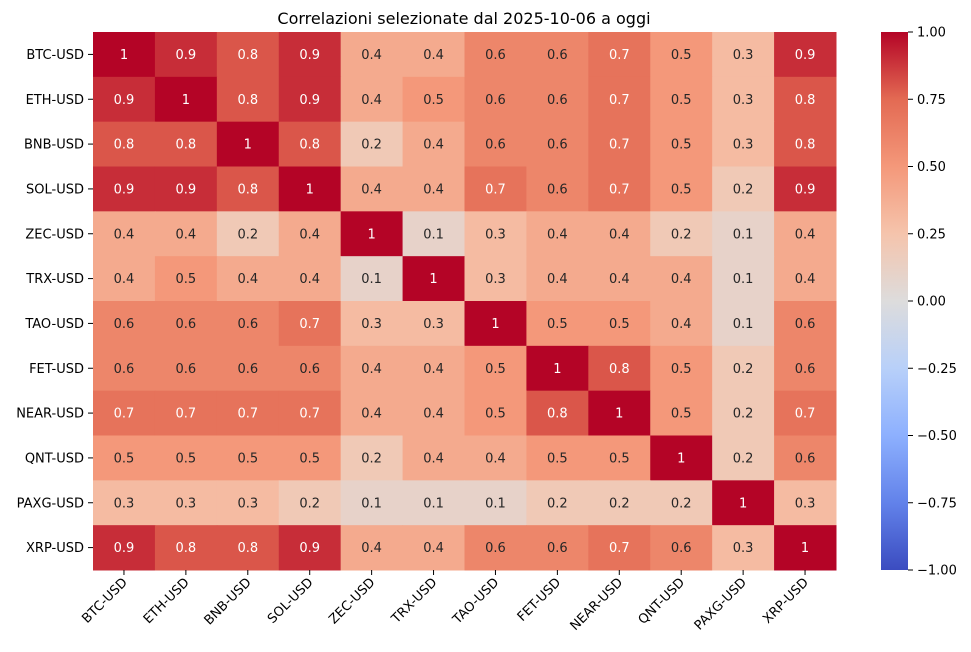 The width and height of the screenshot is (971, 652). Describe the element at coordinates (931, 302) in the screenshot. I see `colorbar-tick-label: 0.00` at that location.